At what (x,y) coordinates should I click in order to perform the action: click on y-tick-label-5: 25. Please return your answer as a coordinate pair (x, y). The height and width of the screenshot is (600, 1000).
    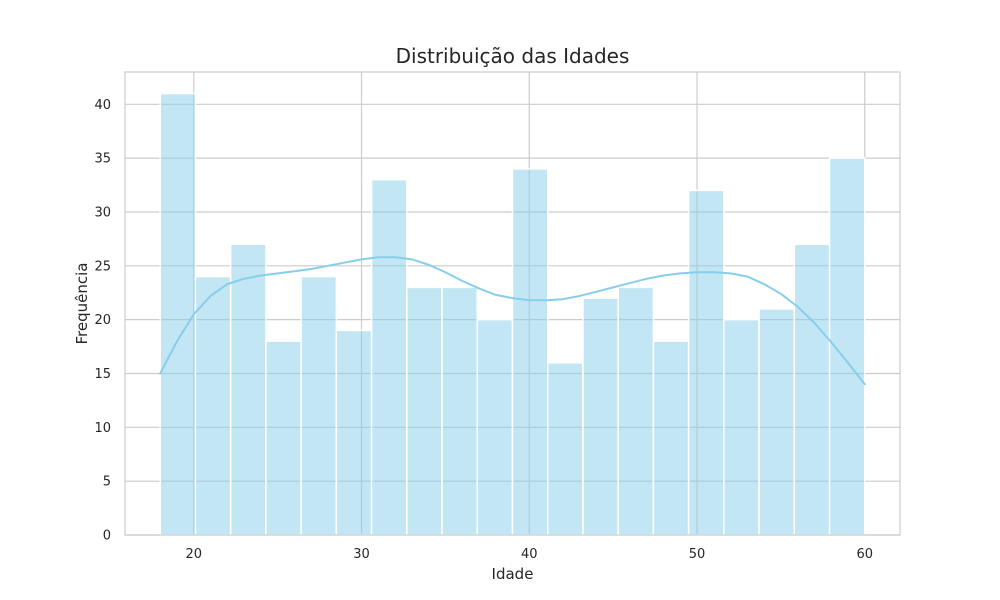
    Looking at the image, I should click on (102, 266).